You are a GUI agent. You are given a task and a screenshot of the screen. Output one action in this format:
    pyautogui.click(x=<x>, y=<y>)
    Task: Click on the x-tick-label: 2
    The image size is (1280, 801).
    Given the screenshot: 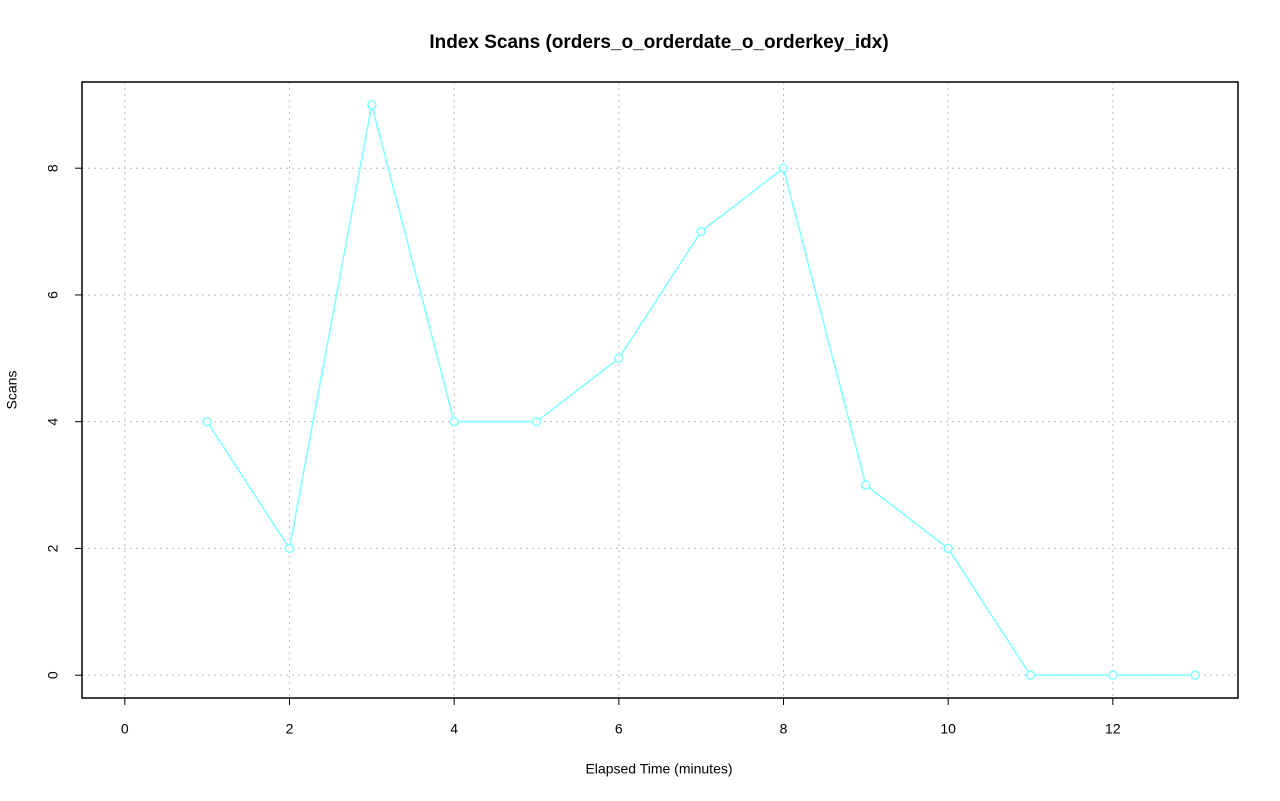 What is the action you would take?
    pyautogui.click(x=290, y=729)
    